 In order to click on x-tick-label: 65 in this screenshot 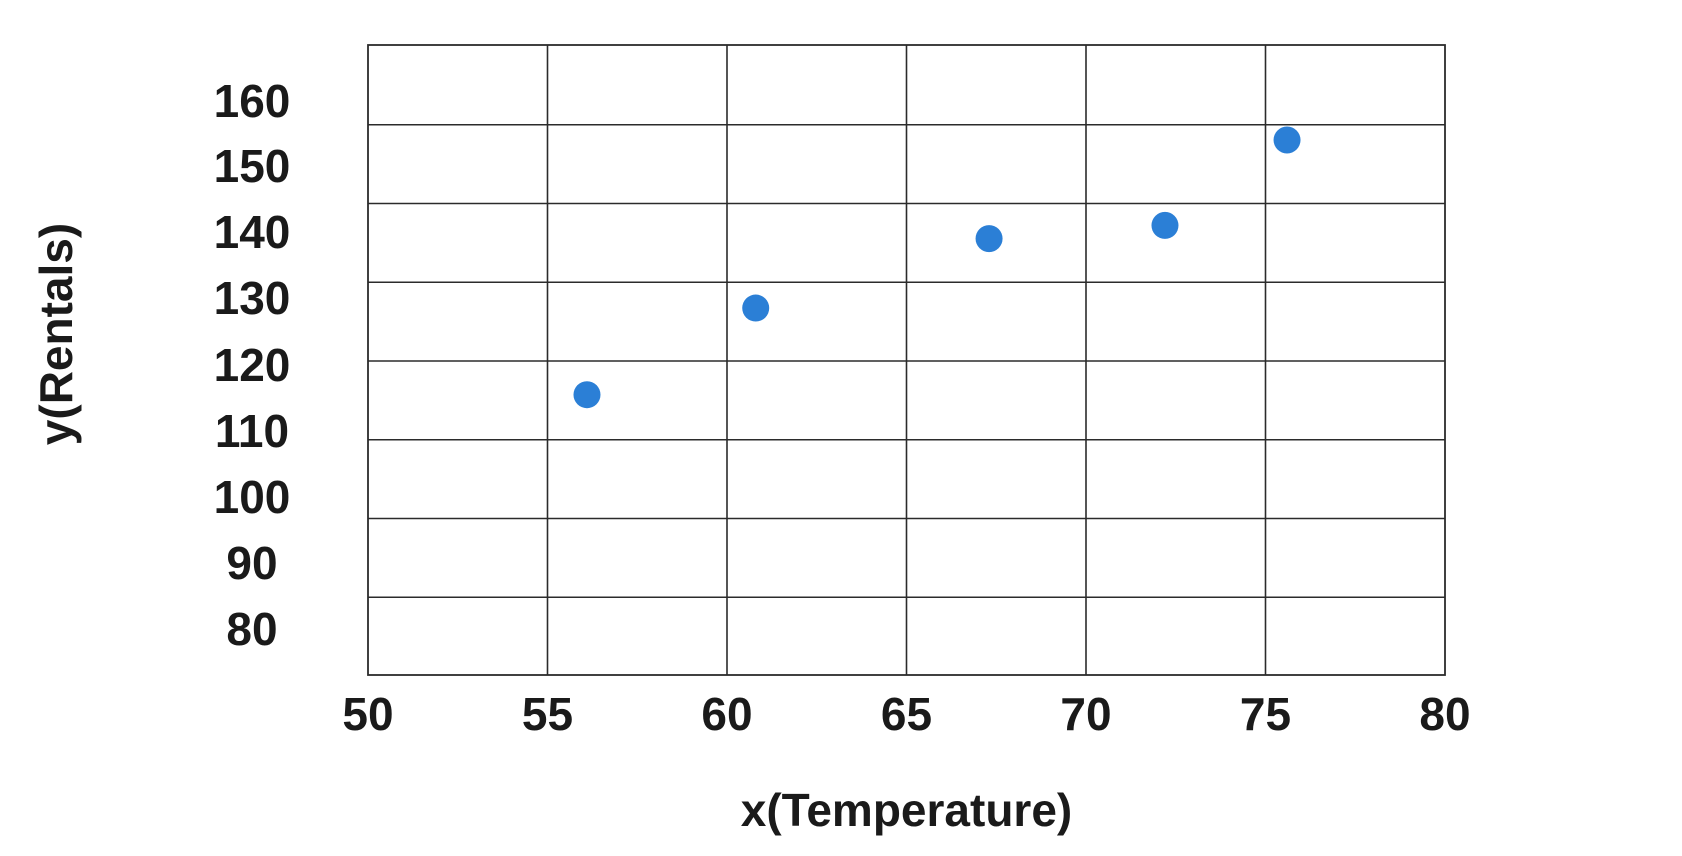, I will do `click(906, 714)`.